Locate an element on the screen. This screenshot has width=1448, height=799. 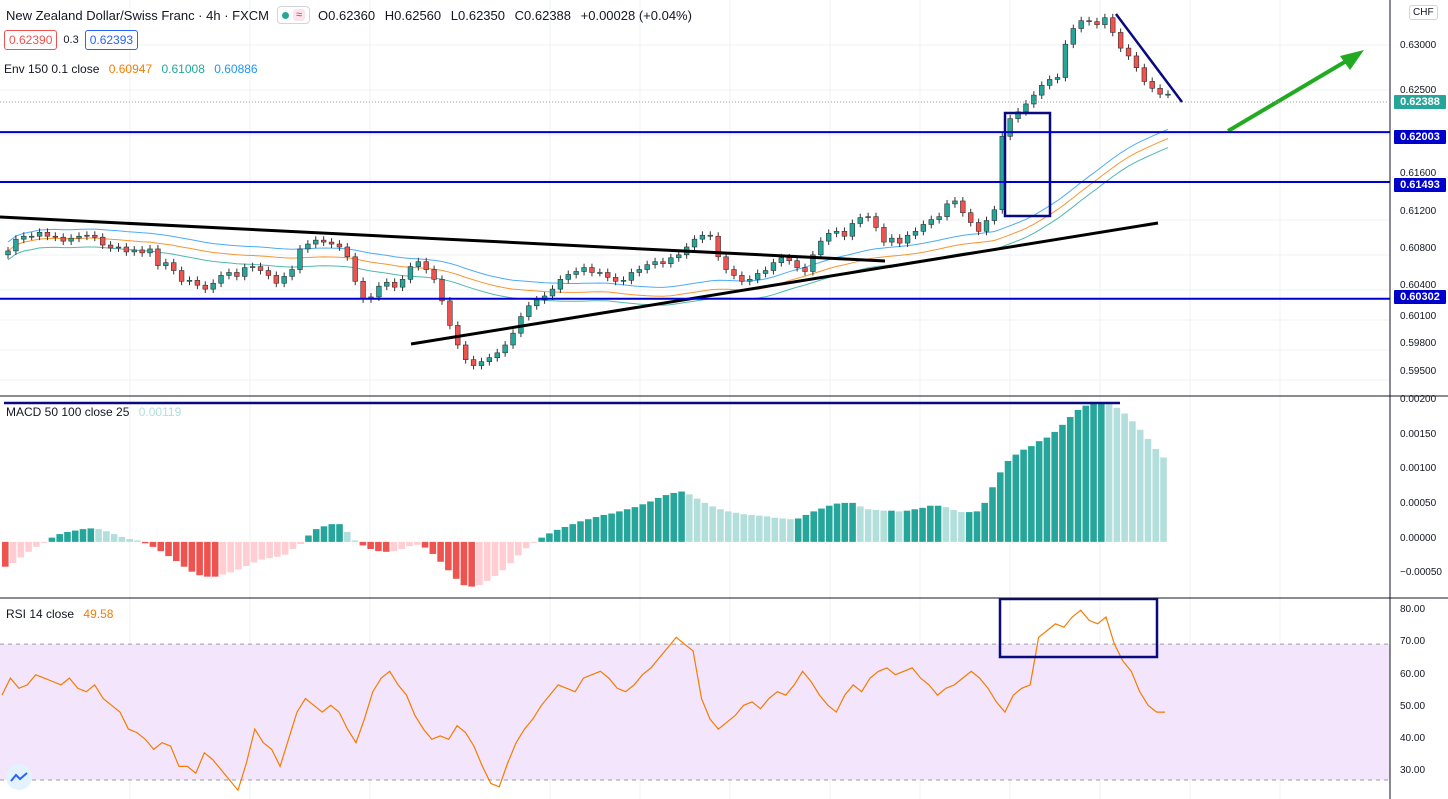
status-pill: ≈ is located at coordinates (293, 15).